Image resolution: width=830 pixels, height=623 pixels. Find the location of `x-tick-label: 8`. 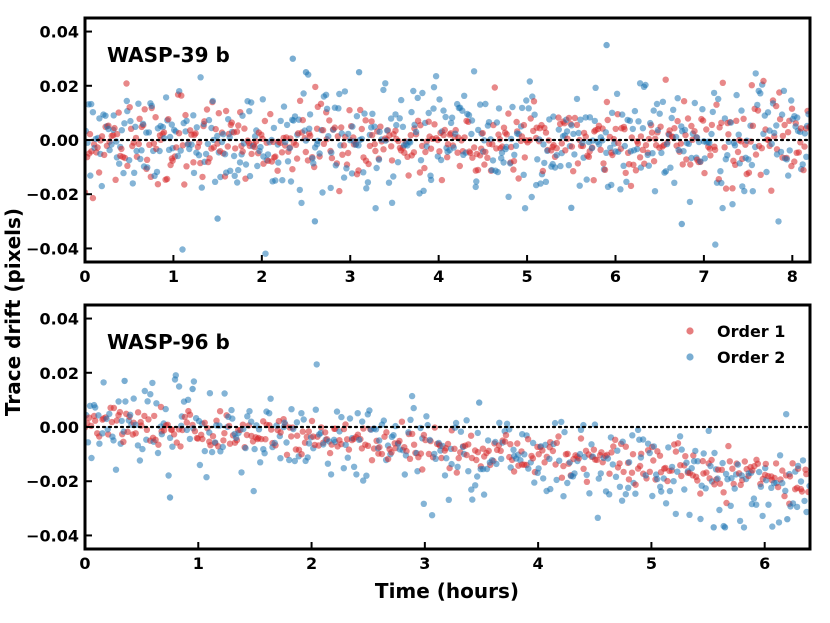

x-tick-label: 8 is located at coordinates (792, 276).